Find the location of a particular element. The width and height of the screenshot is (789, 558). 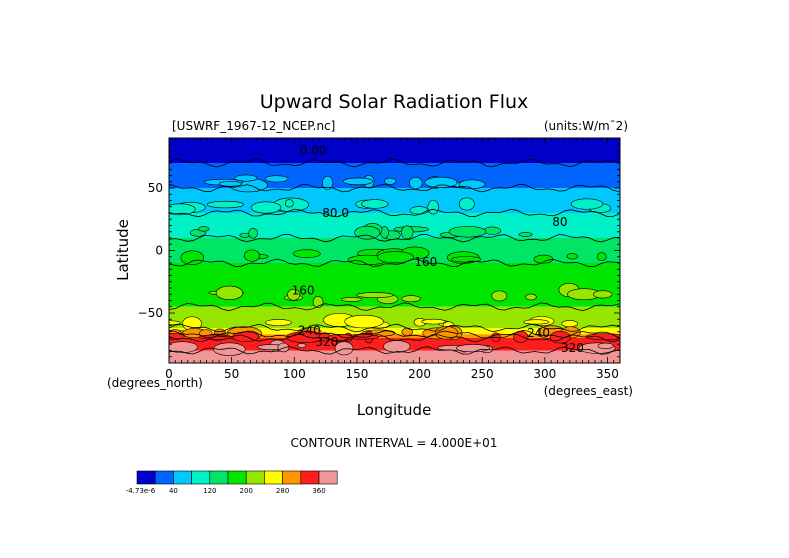

colorbar-tick-label: 280 is located at coordinates (282, 491).